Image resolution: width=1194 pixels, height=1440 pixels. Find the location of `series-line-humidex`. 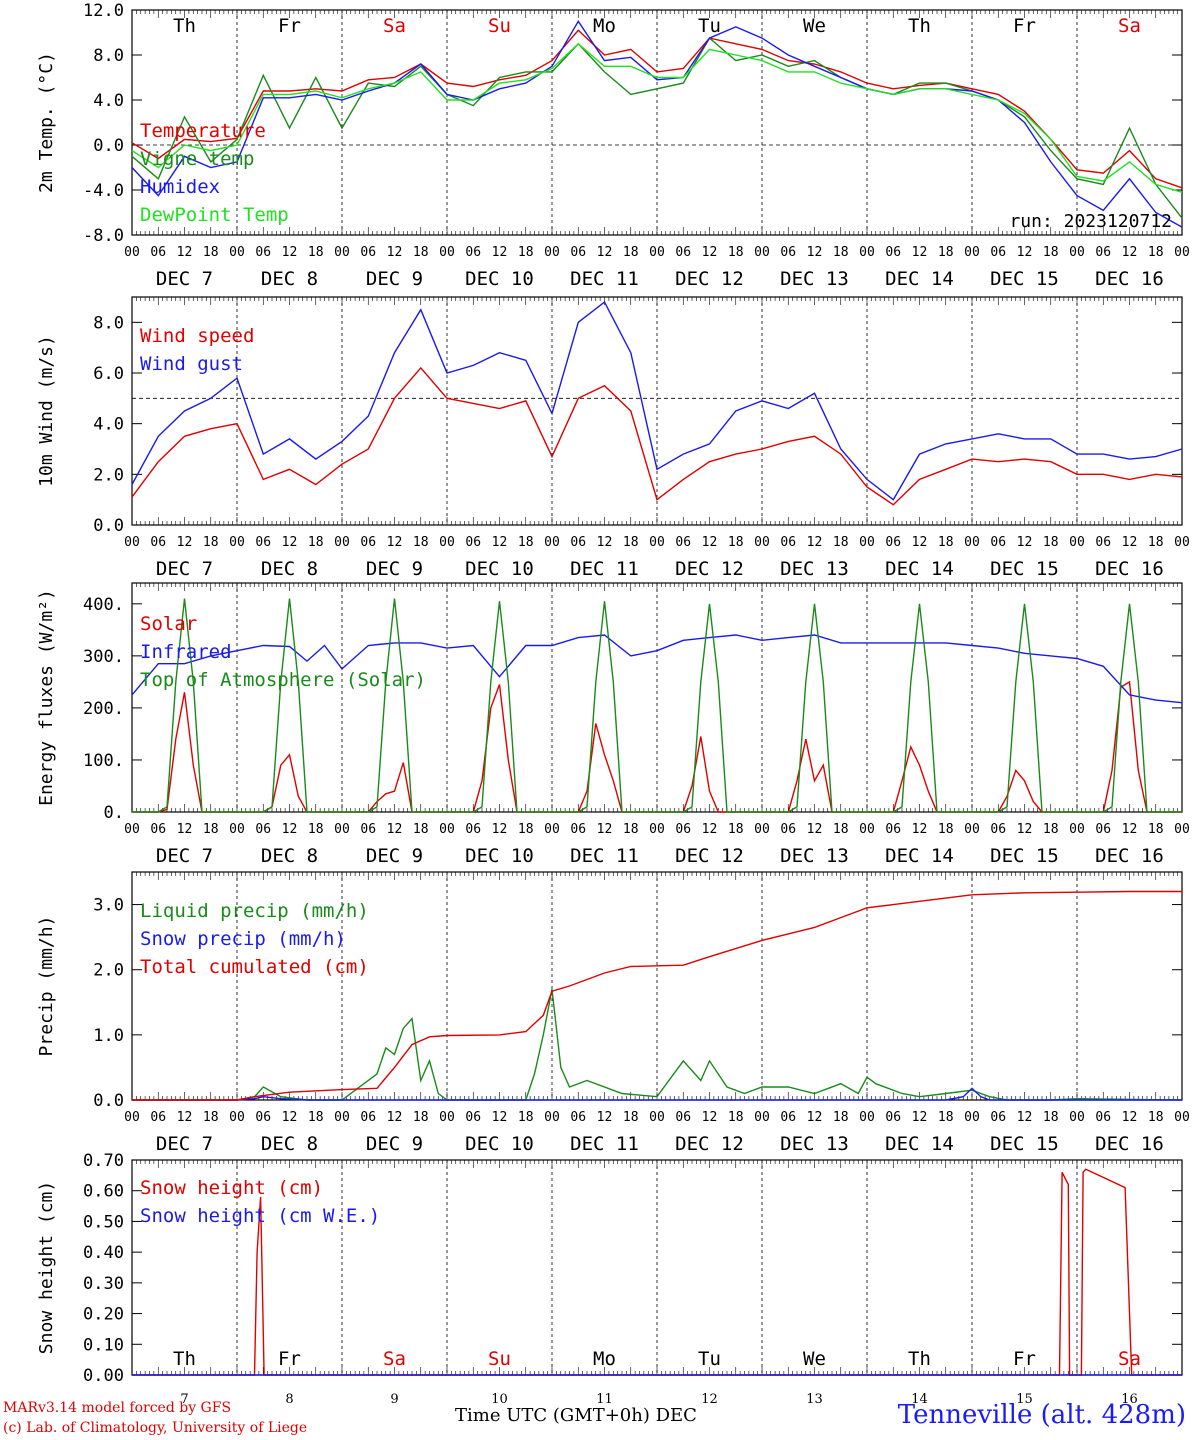

series-line-humidex is located at coordinates (657, 123).